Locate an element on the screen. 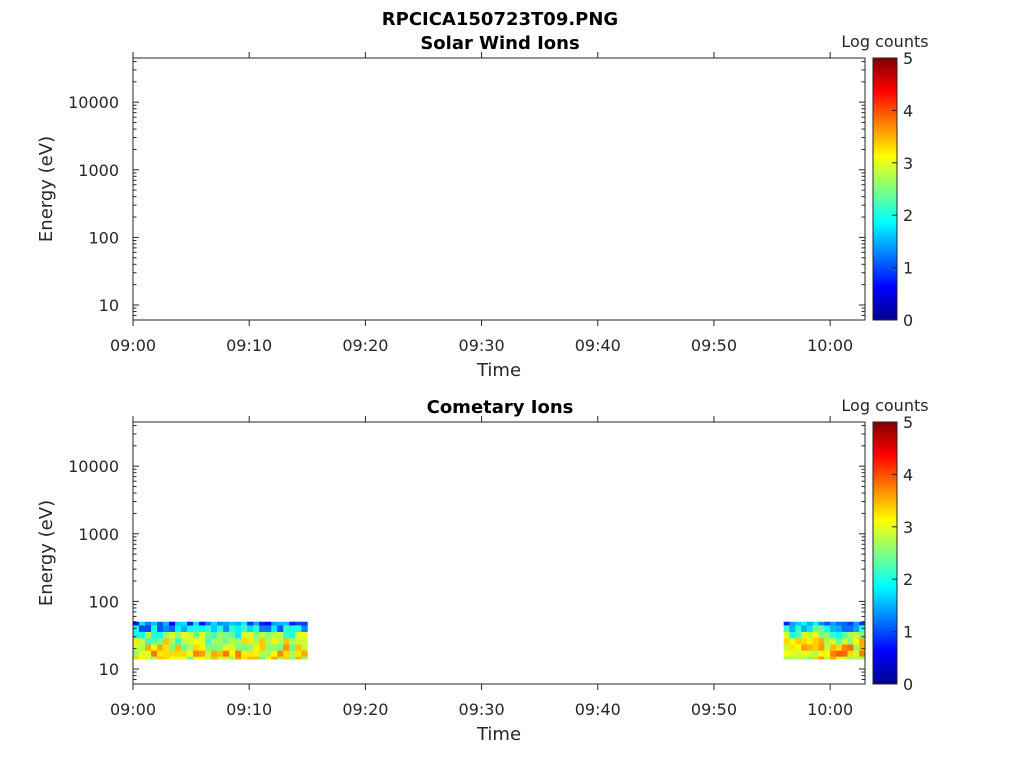 Image resolution: width=1024 pixels, height=768 pixels. colorbar: 0 1 2 3 4 5 is located at coordinates (892, 553).